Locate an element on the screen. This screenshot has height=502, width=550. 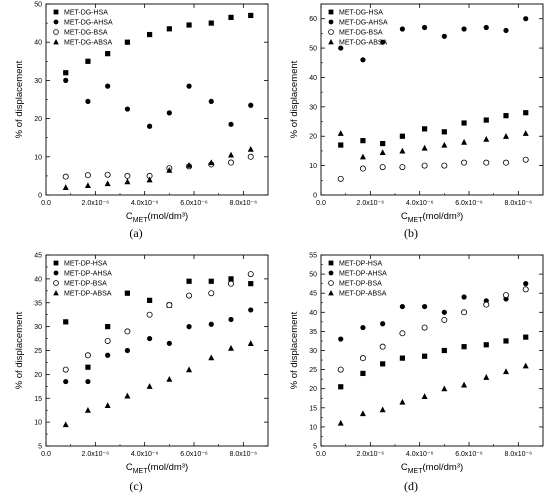
x-tick-label: 4.0x10⁻⁶ is located at coordinates (145, 454).